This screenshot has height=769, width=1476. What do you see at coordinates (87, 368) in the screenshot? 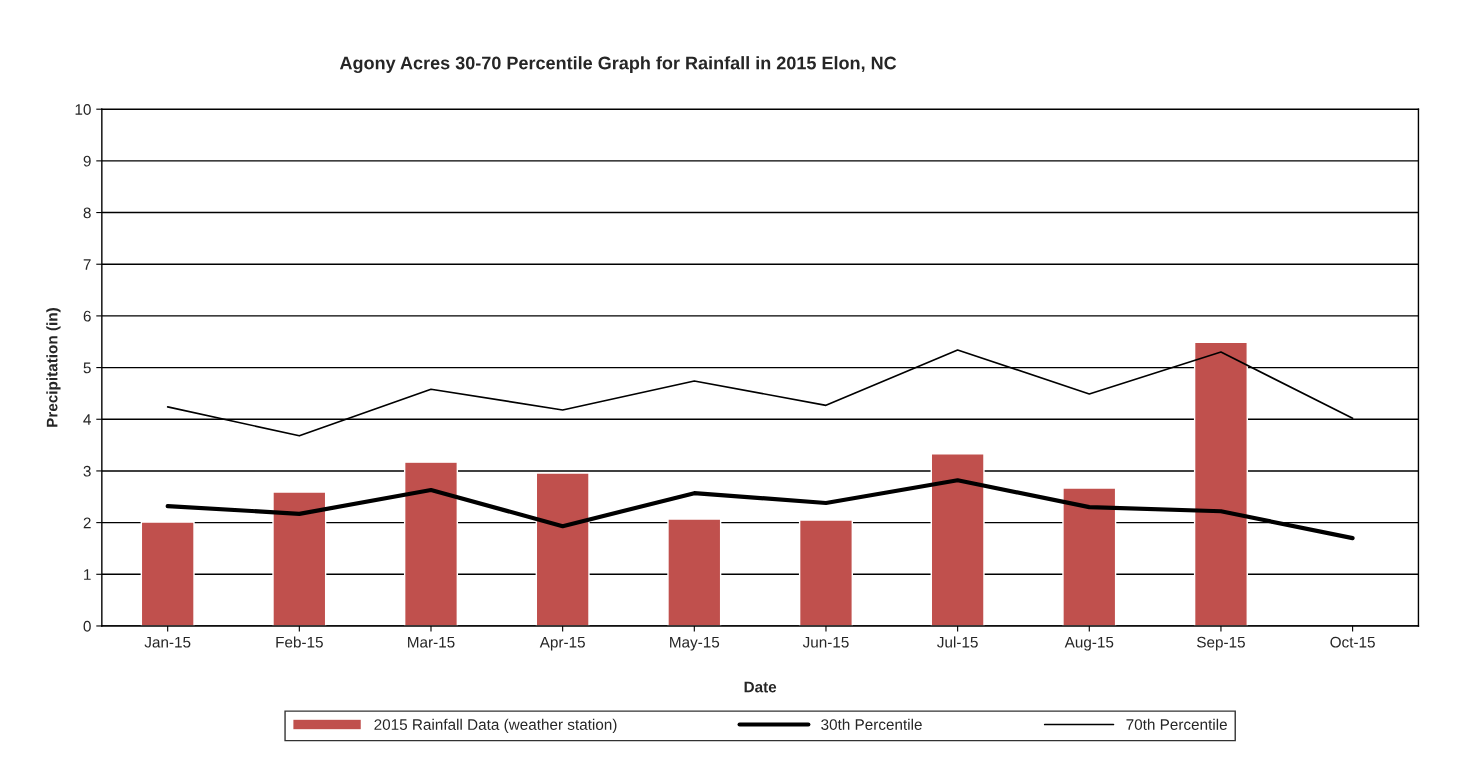
I see `y-tick-label: 5` at bounding box center [87, 368].